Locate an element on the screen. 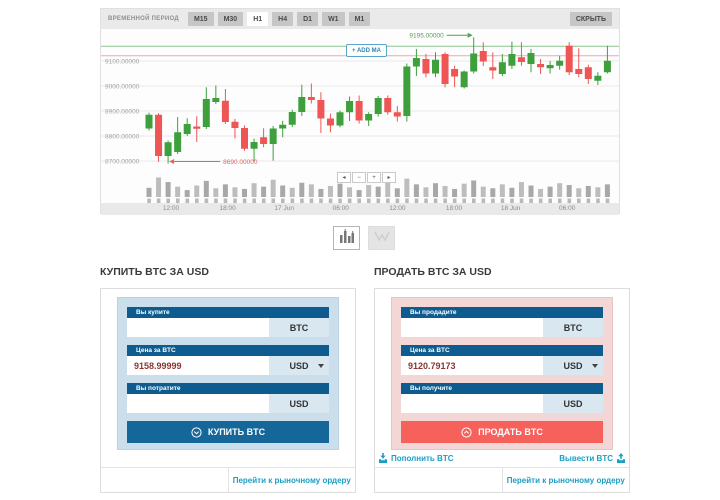 This screenshot has height=500, width=720. candlestick-chart-button is located at coordinates (346, 238).